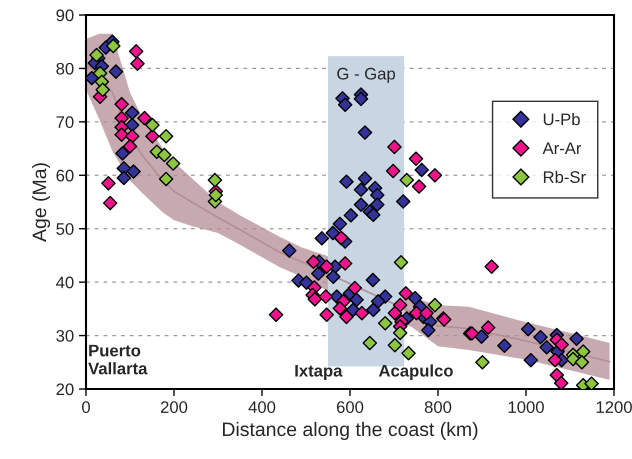 This screenshot has width=632, height=459. Describe the element at coordinates (562, 148) in the screenshot. I see `legend-label: Ar-Ar` at that location.